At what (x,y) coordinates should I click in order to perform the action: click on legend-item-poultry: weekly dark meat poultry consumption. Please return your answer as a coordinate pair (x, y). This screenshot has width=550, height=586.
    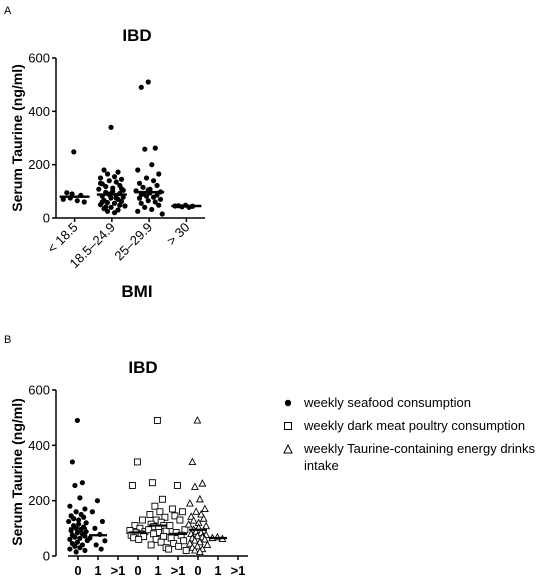
    Looking at the image, I should click on (413, 425).